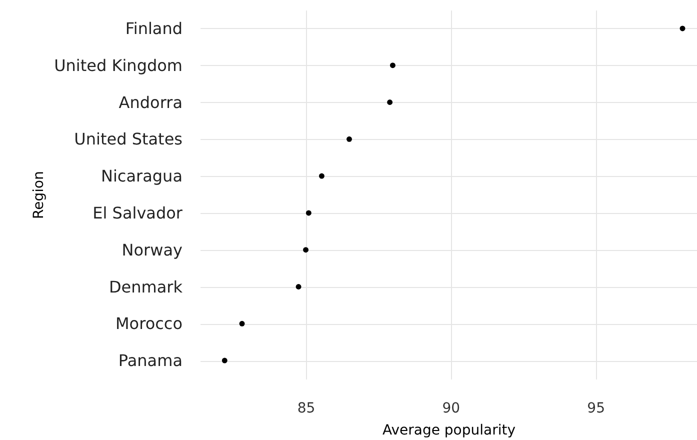 The width and height of the screenshot is (697, 440). I want to click on y-tick-label: El Salvador, so click(137, 212).